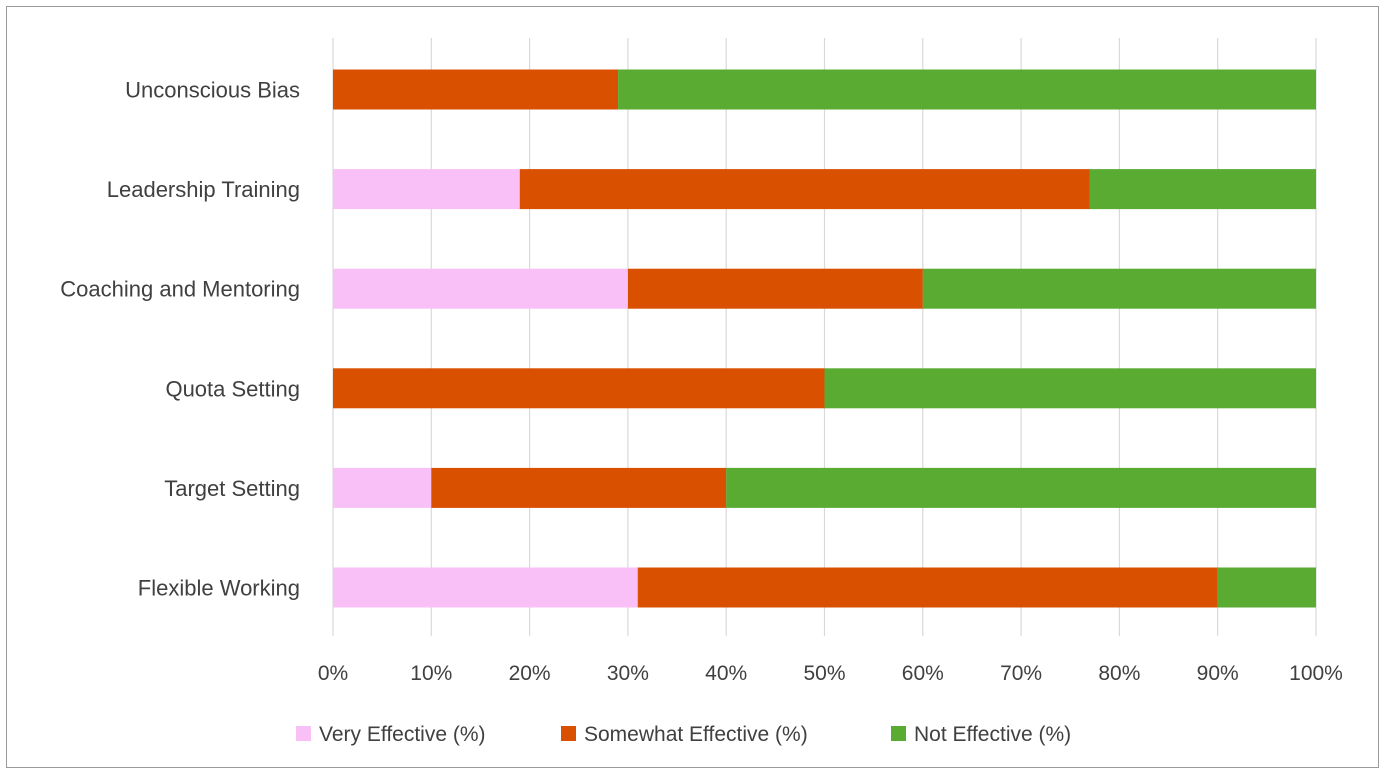 This screenshot has width=1387, height=774. I want to click on x-tick-label: 30%, so click(628, 673).